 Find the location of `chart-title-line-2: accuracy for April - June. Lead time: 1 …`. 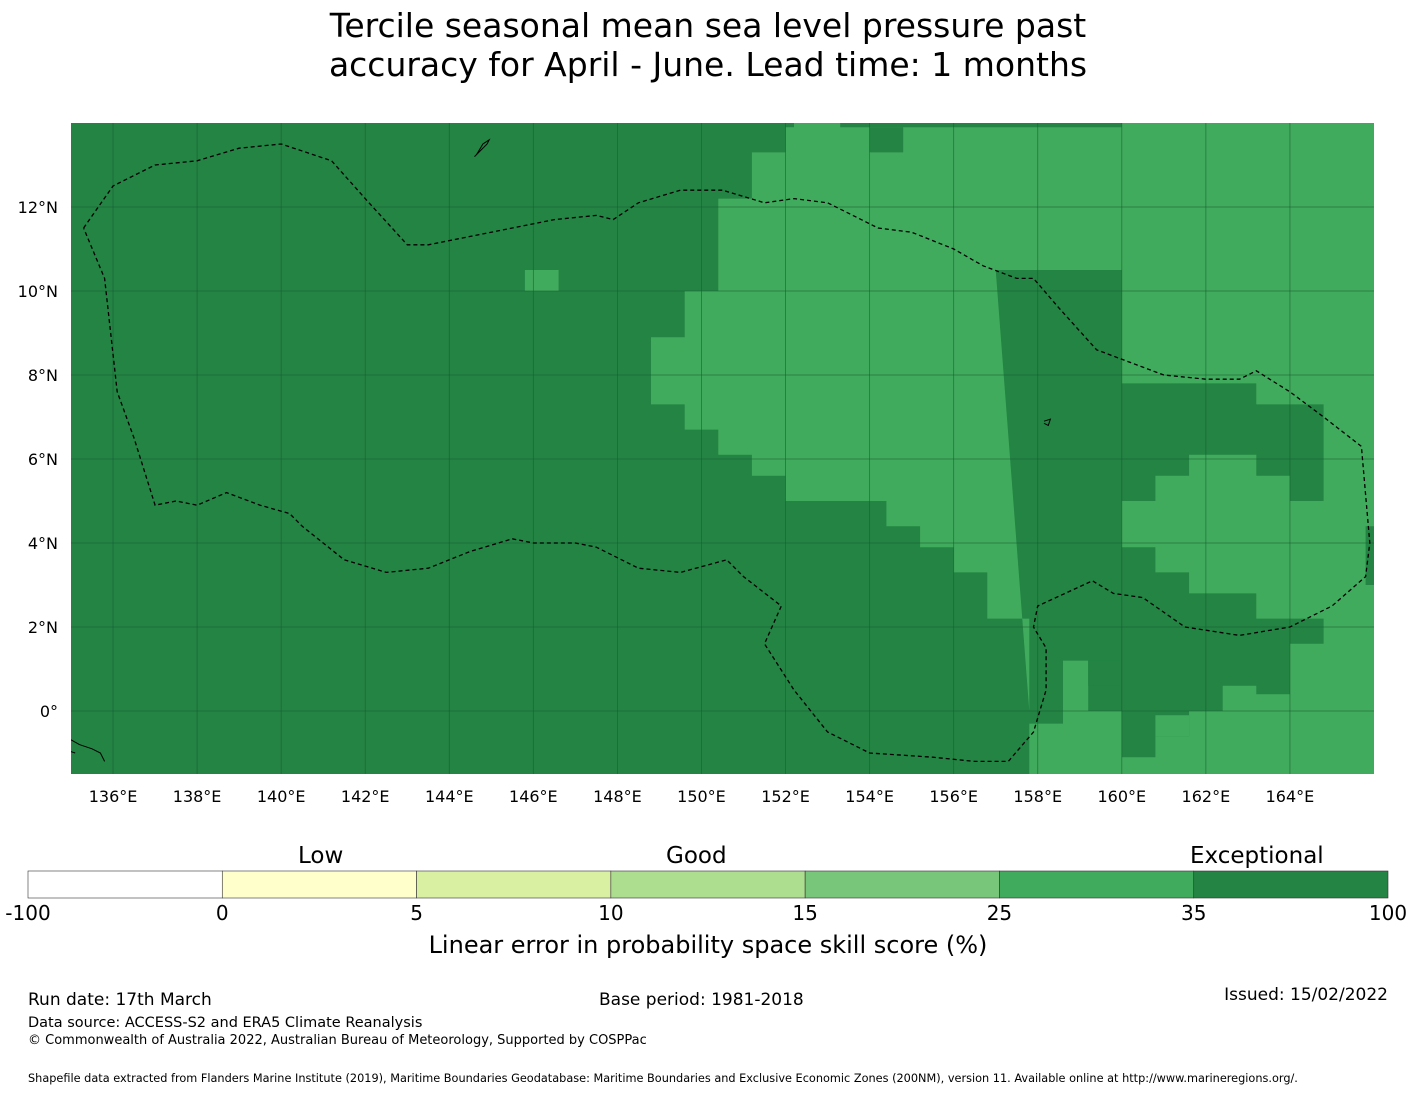

chart-title-line-2: accuracy for April - June. Lead time: 1 … is located at coordinates (708, 64).